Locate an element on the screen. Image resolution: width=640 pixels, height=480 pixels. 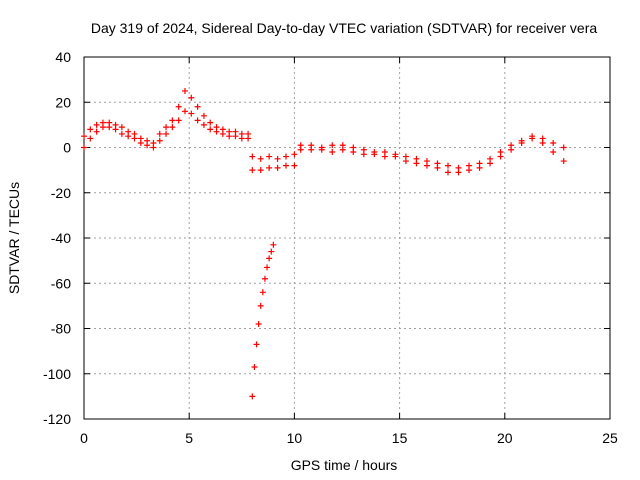
y-tick-label: -60 is located at coordinates (61, 283).